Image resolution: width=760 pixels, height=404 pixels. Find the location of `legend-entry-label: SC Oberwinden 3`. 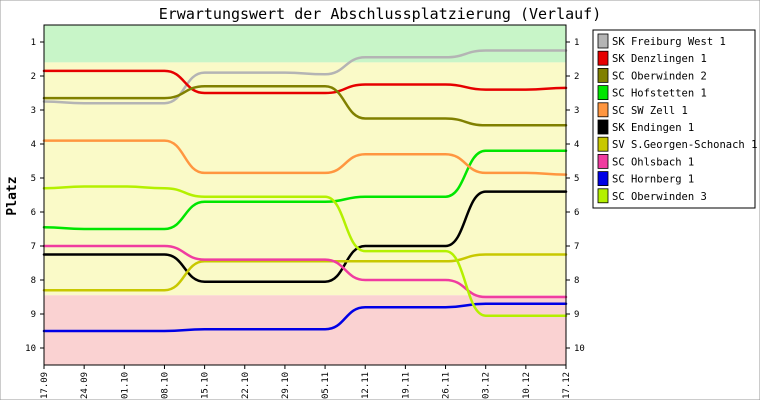

legend-entry-label: SC Oberwinden 3 is located at coordinates (659, 197).